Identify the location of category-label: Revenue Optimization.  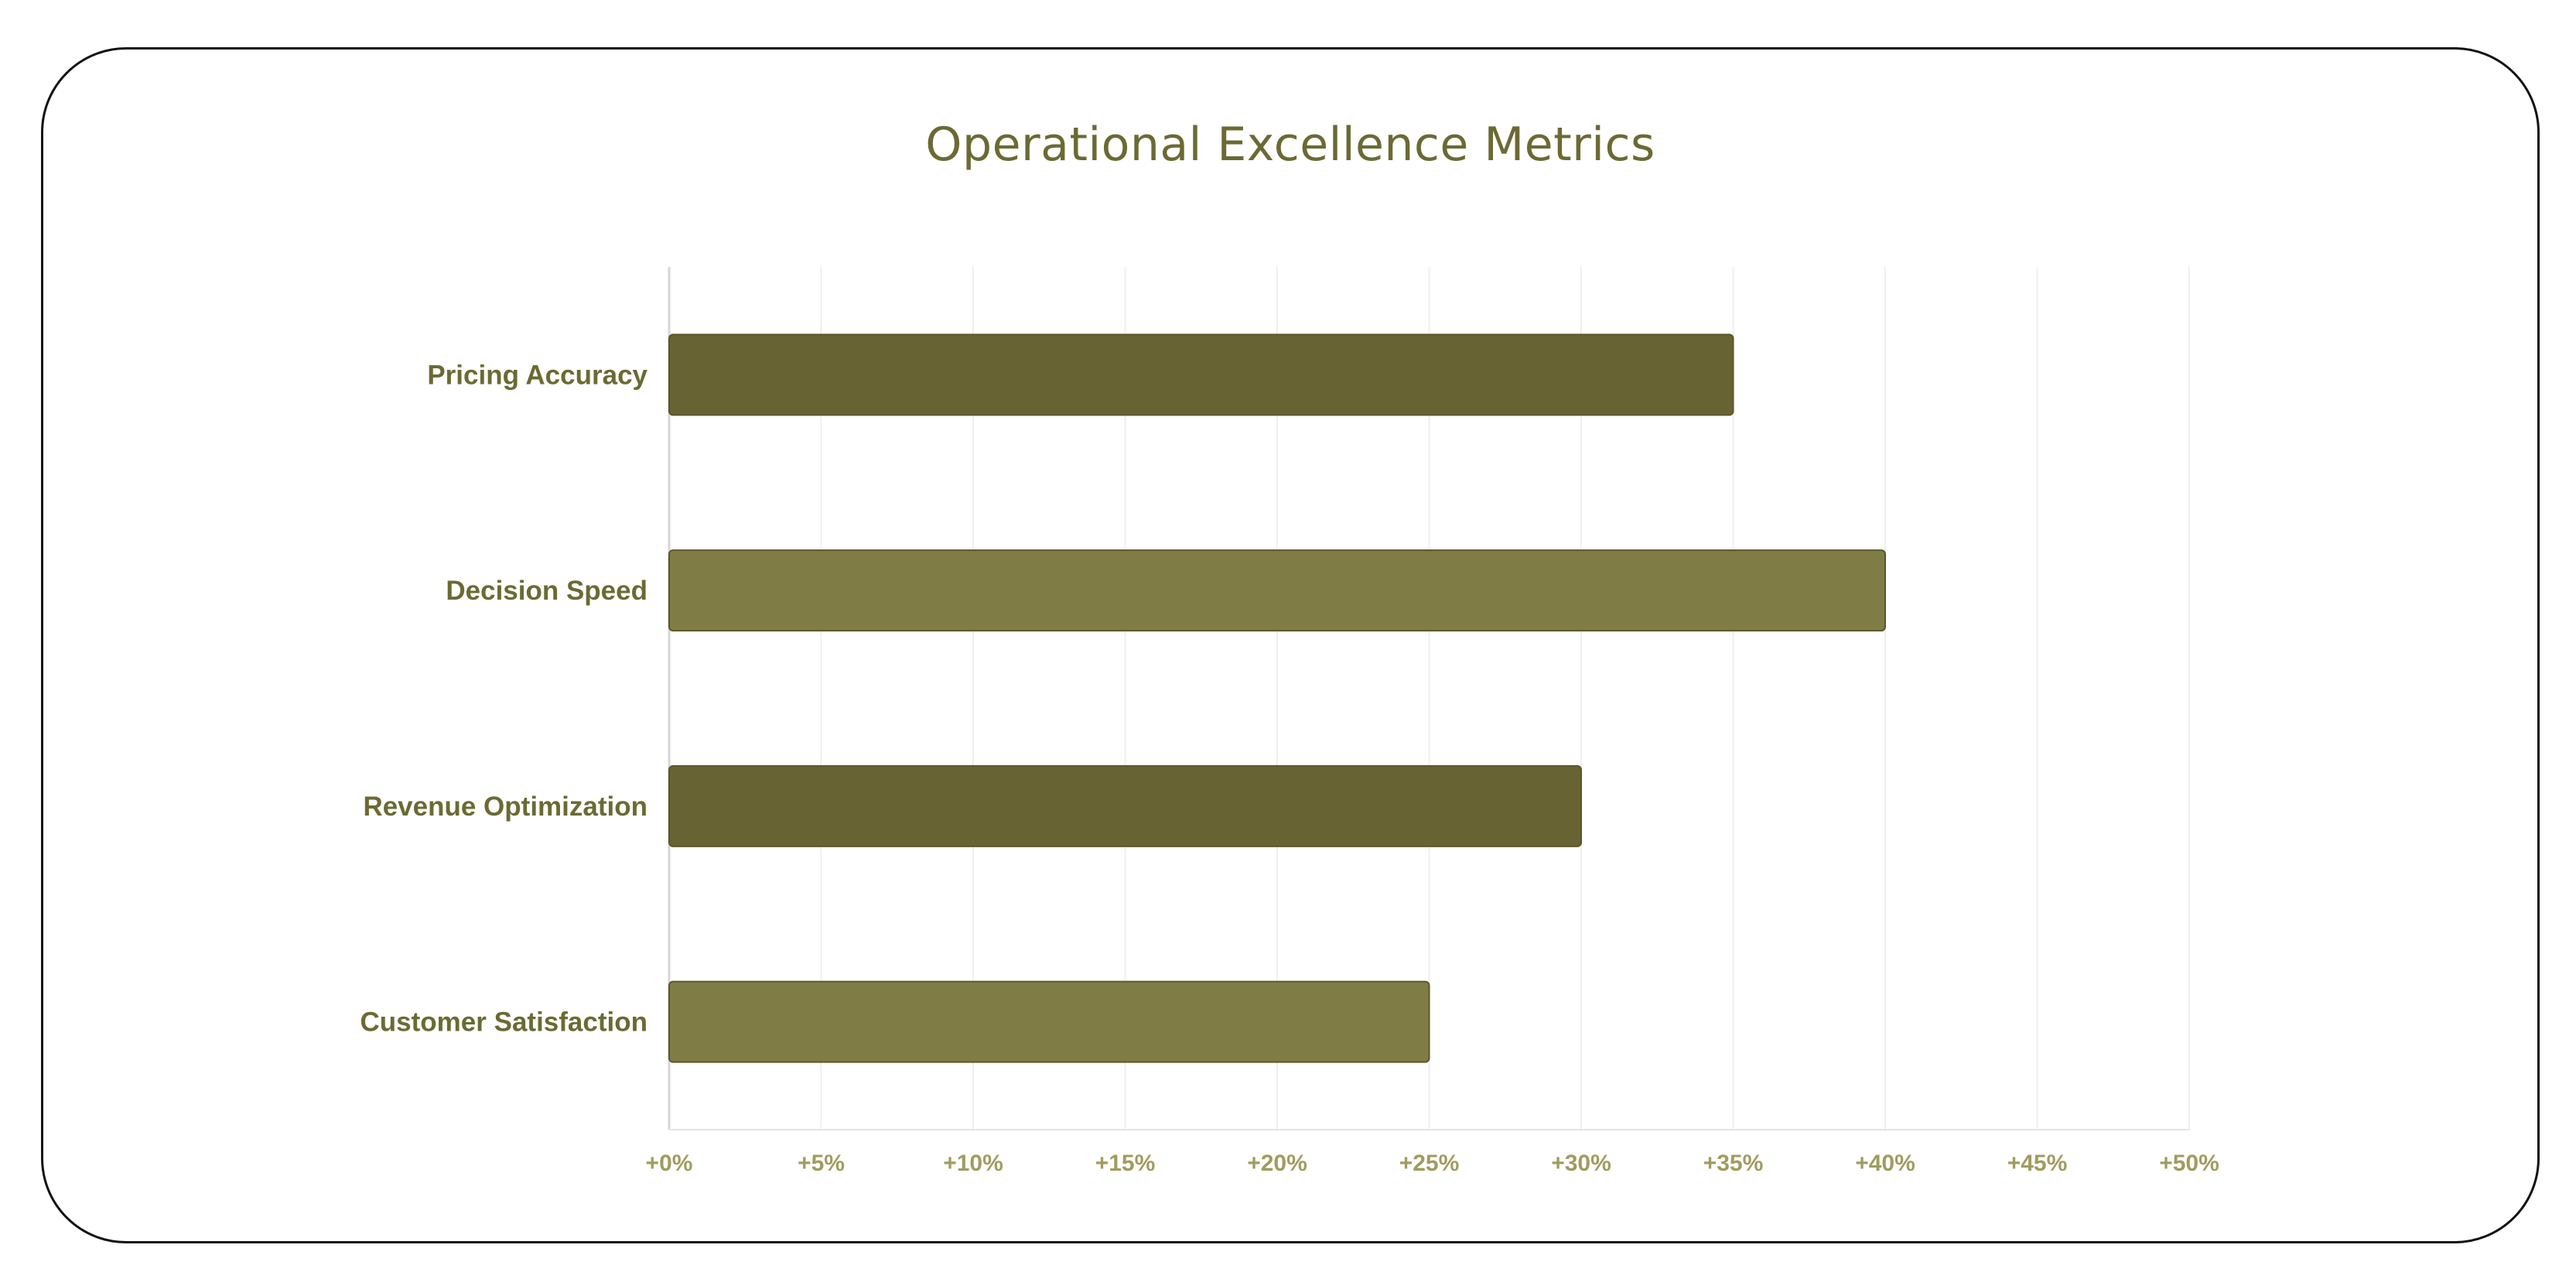
(505, 807).